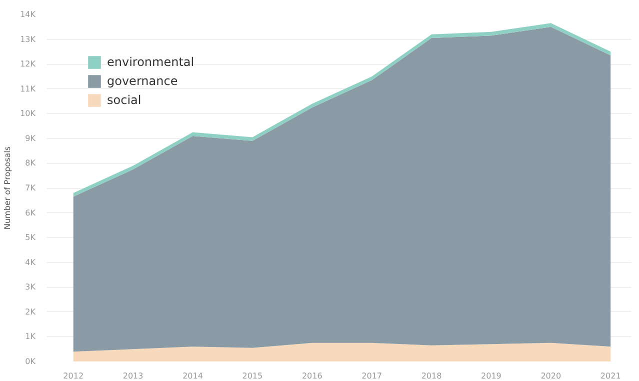  I want to click on y-tick-label: 5K, so click(30, 237).